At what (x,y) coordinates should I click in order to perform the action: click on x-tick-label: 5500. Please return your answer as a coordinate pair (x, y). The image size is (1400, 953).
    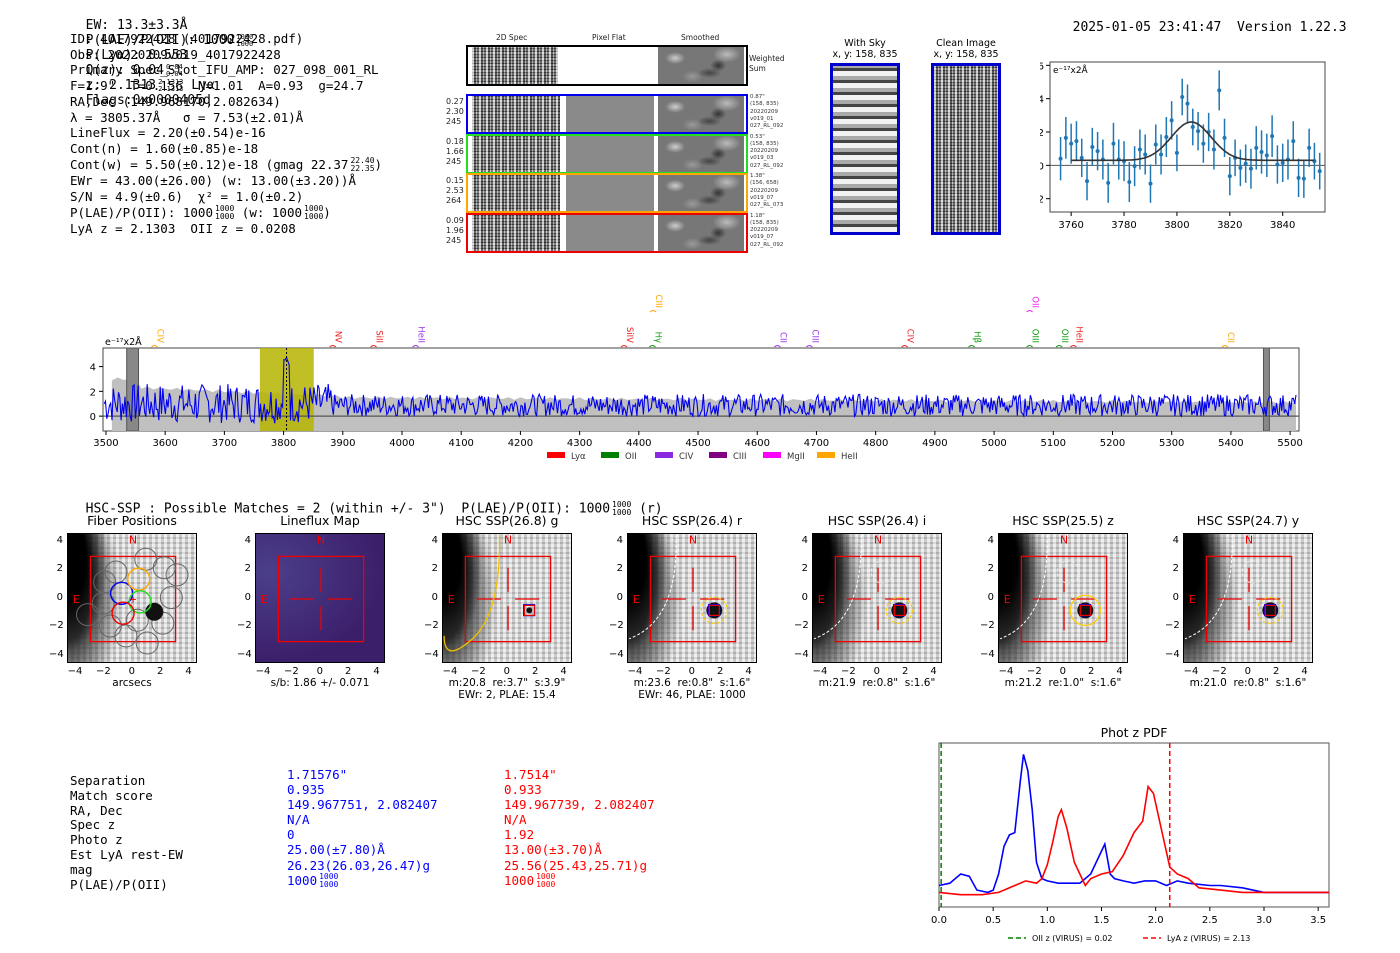
    Looking at the image, I should click on (1289, 443).